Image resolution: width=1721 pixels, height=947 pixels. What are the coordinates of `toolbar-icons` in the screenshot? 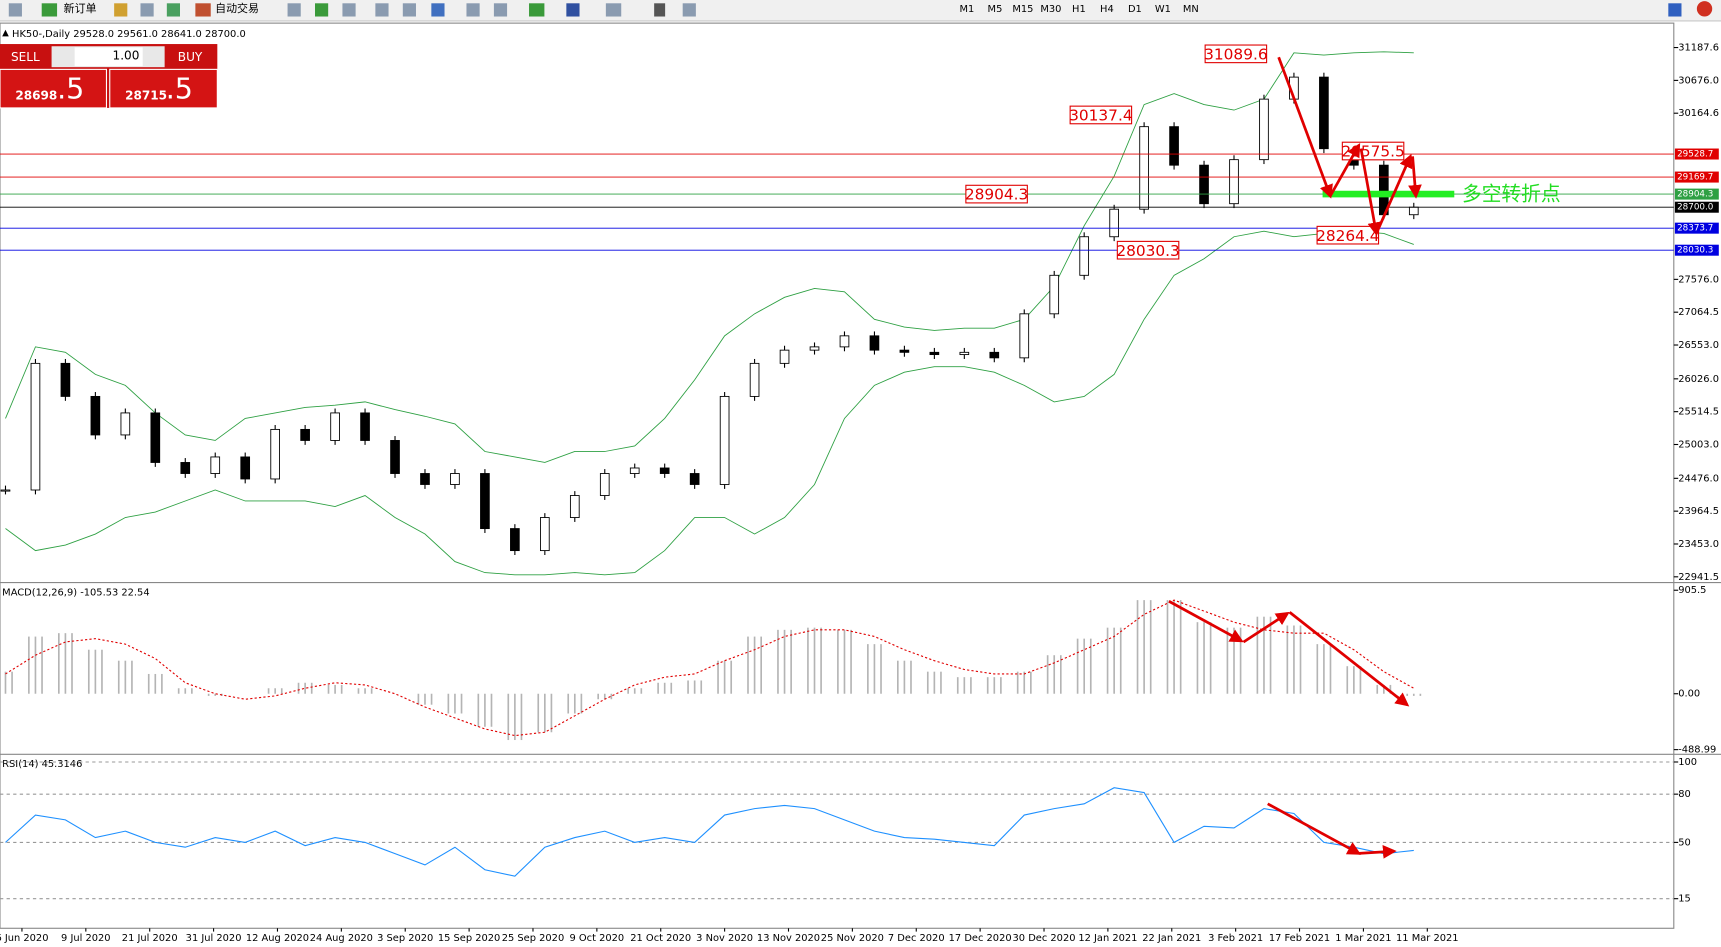 It's located at (860, 9).